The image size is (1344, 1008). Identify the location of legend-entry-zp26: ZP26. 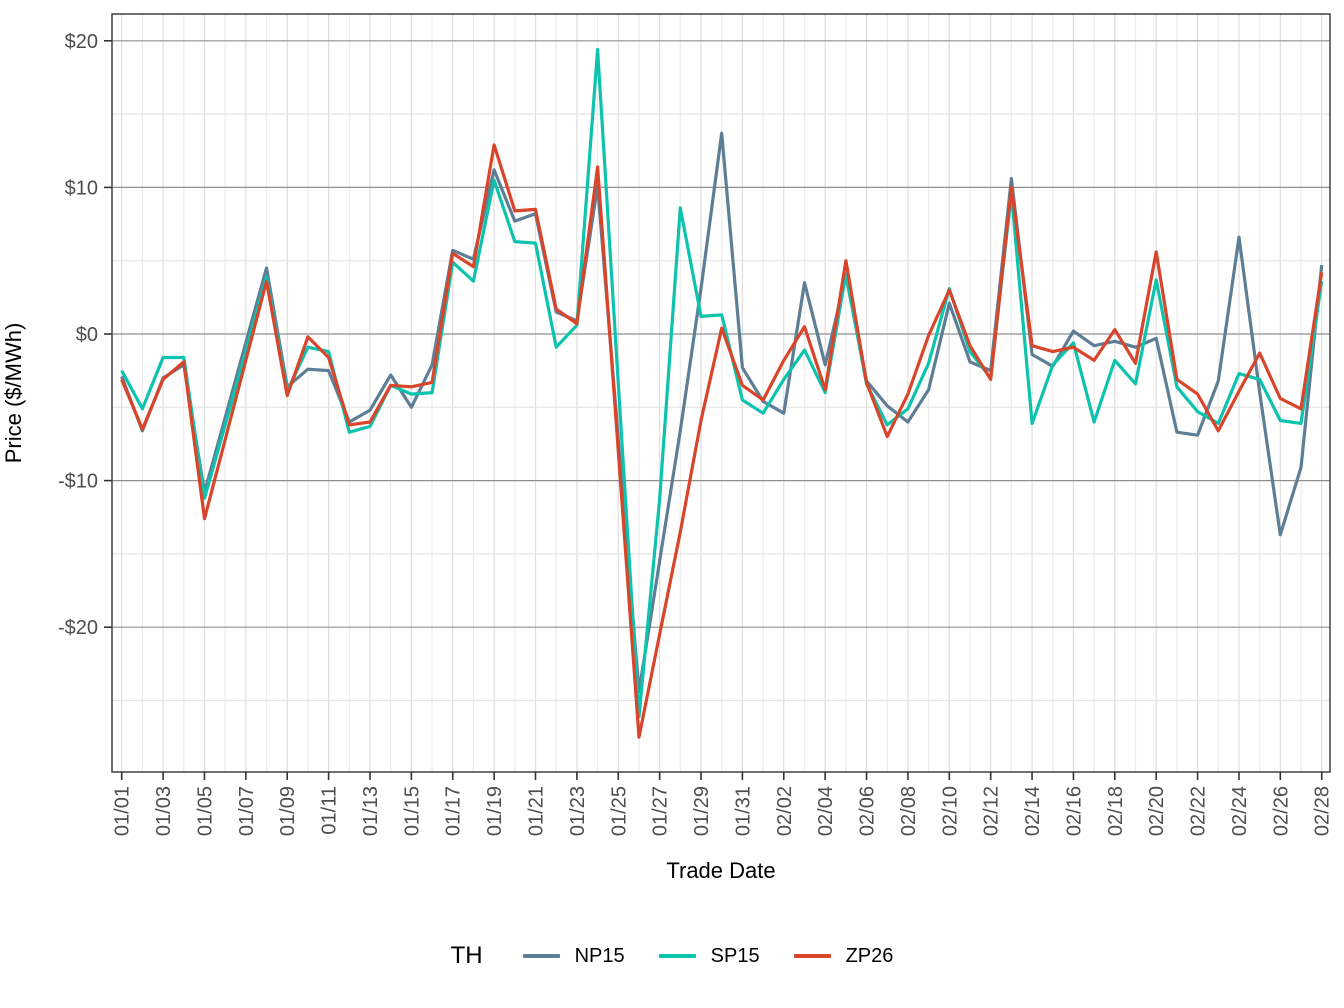
(843, 956).